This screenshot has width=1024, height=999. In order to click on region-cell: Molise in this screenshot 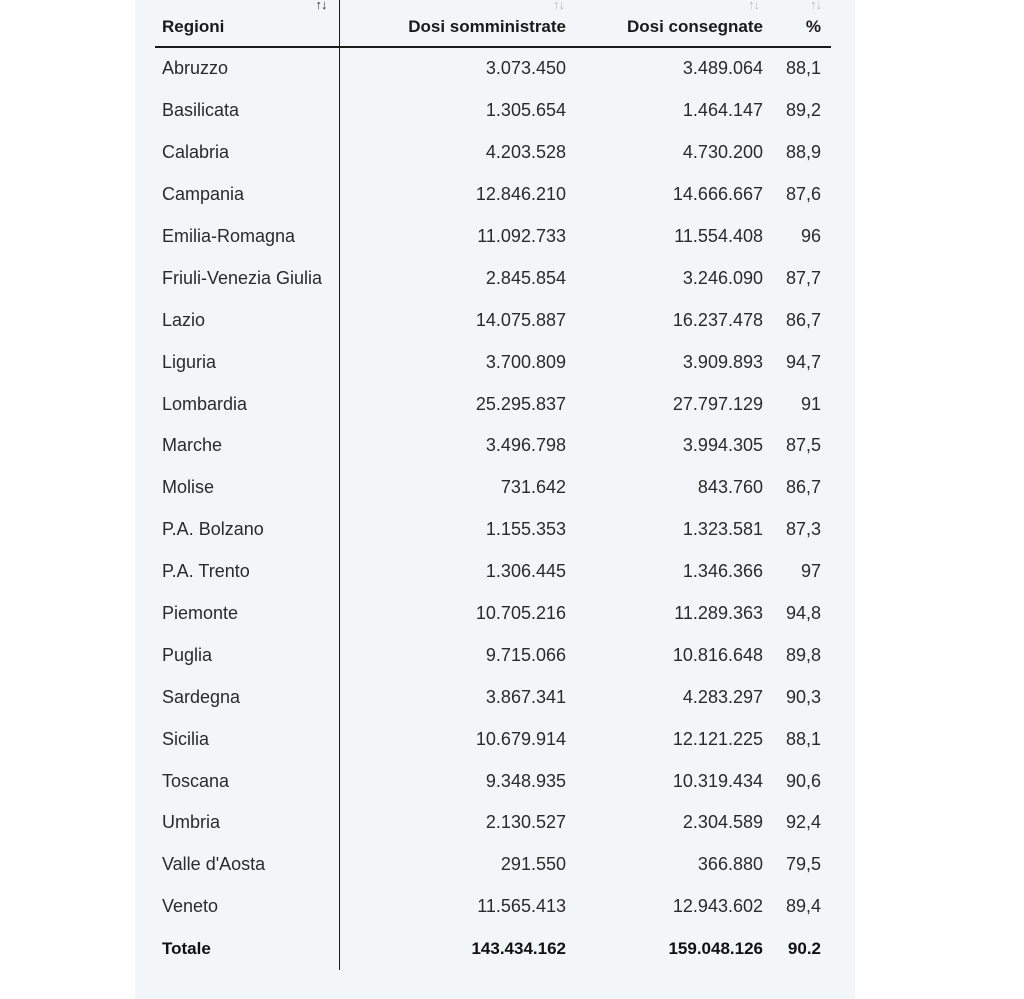, I will do `click(247, 487)`.